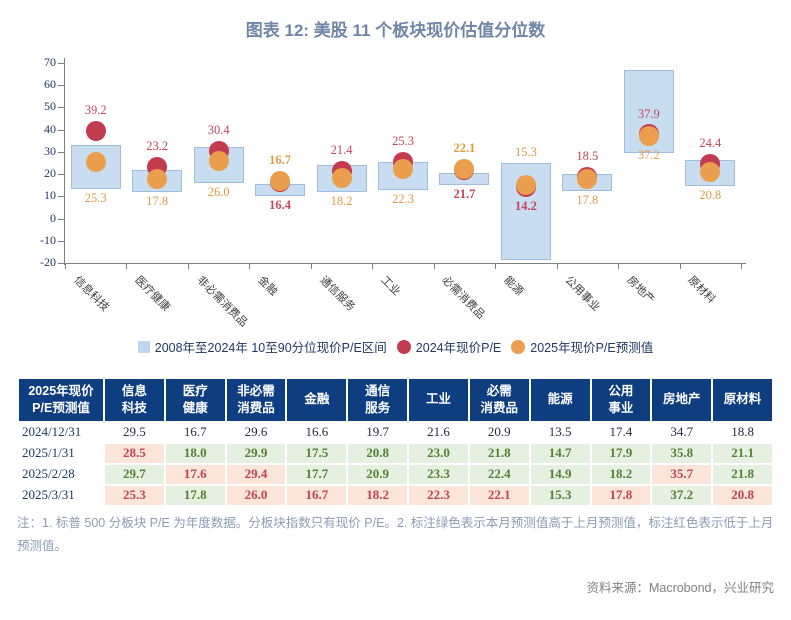 The width and height of the screenshot is (791, 620). Describe the element at coordinates (438, 399) in the screenshot. I see `header-line: 工业` at that location.